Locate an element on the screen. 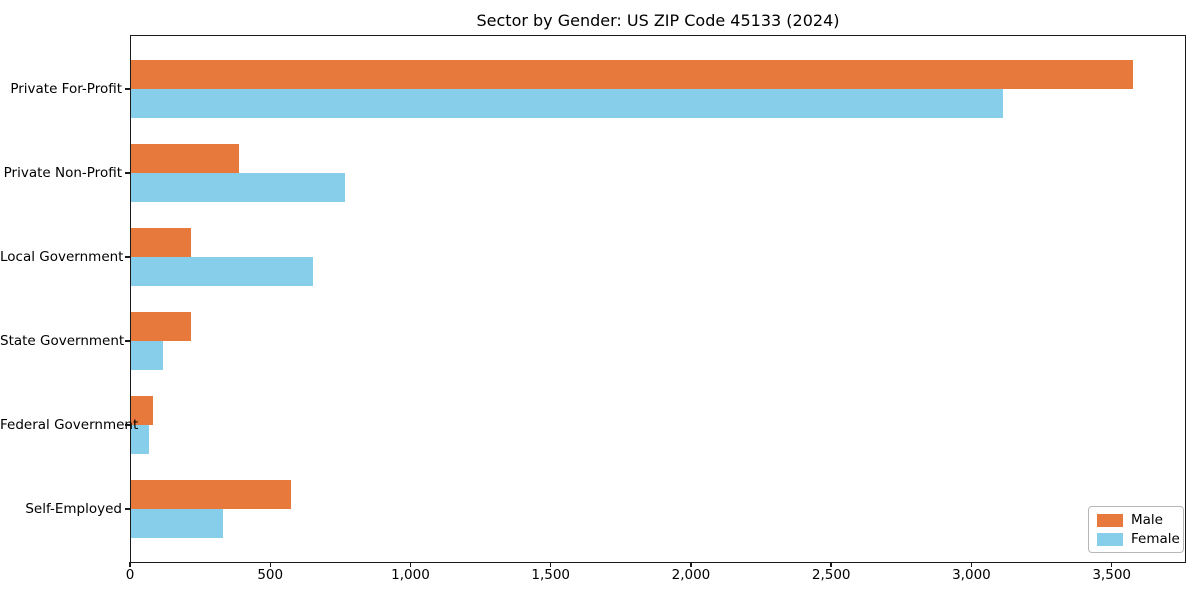  y-tick-label-private-non-profit: Private Non-Profit is located at coordinates (62, 172).